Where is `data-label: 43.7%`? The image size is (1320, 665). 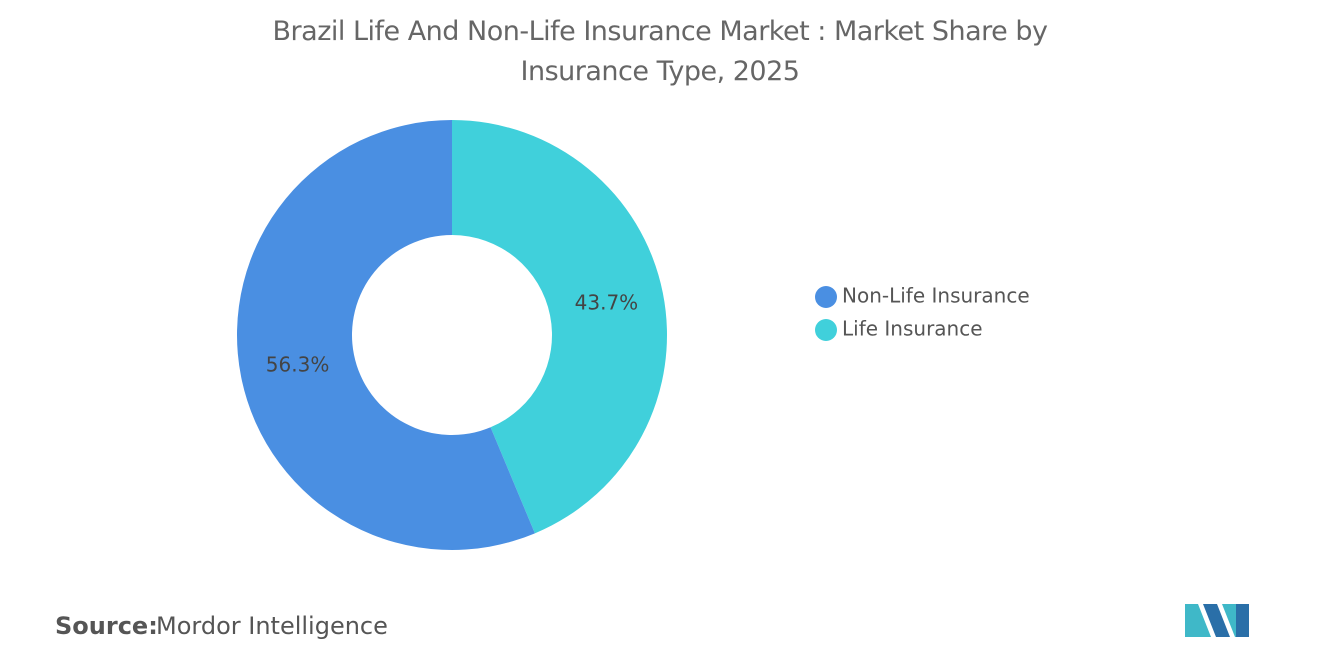
data-label: 43.7% is located at coordinates (607, 303).